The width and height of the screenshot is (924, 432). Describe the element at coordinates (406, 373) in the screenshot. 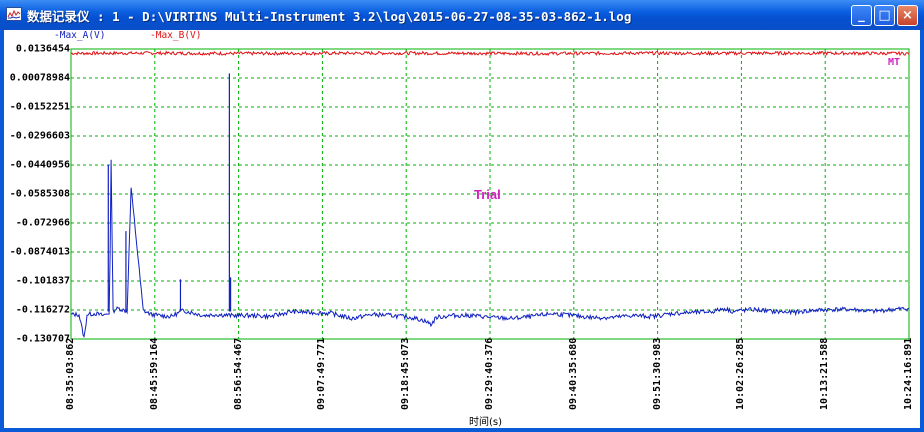

I see `x-tick-label: 09:18:45:073` at that location.